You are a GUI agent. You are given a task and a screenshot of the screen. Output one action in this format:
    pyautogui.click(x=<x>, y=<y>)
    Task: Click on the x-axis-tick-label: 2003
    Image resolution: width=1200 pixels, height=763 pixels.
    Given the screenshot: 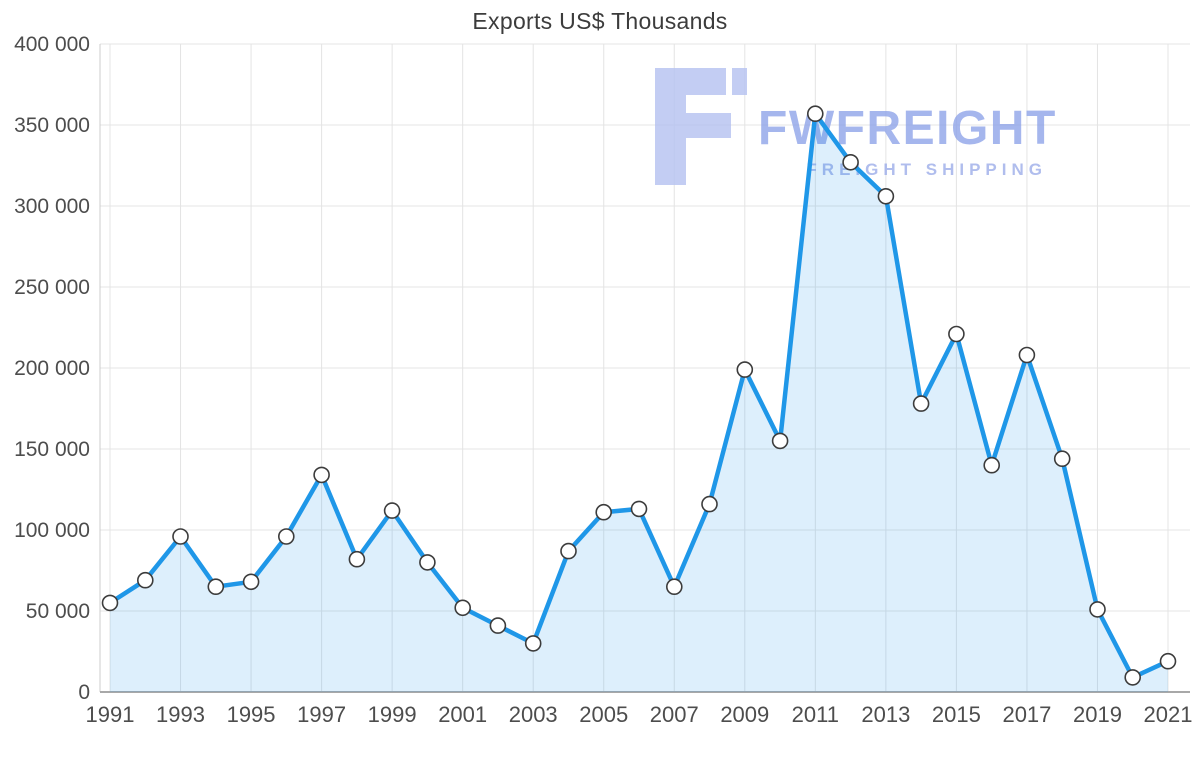 What is the action you would take?
    pyautogui.click(x=533, y=714)
    